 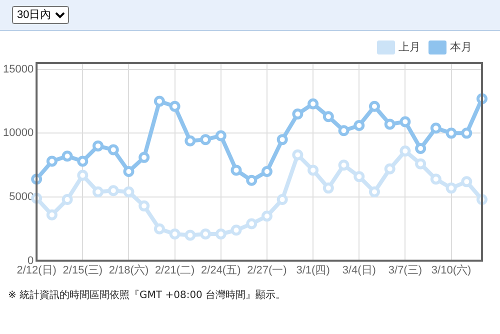 I want to click on x-tick-label: 2/27(一), so click(x=267, y=270).